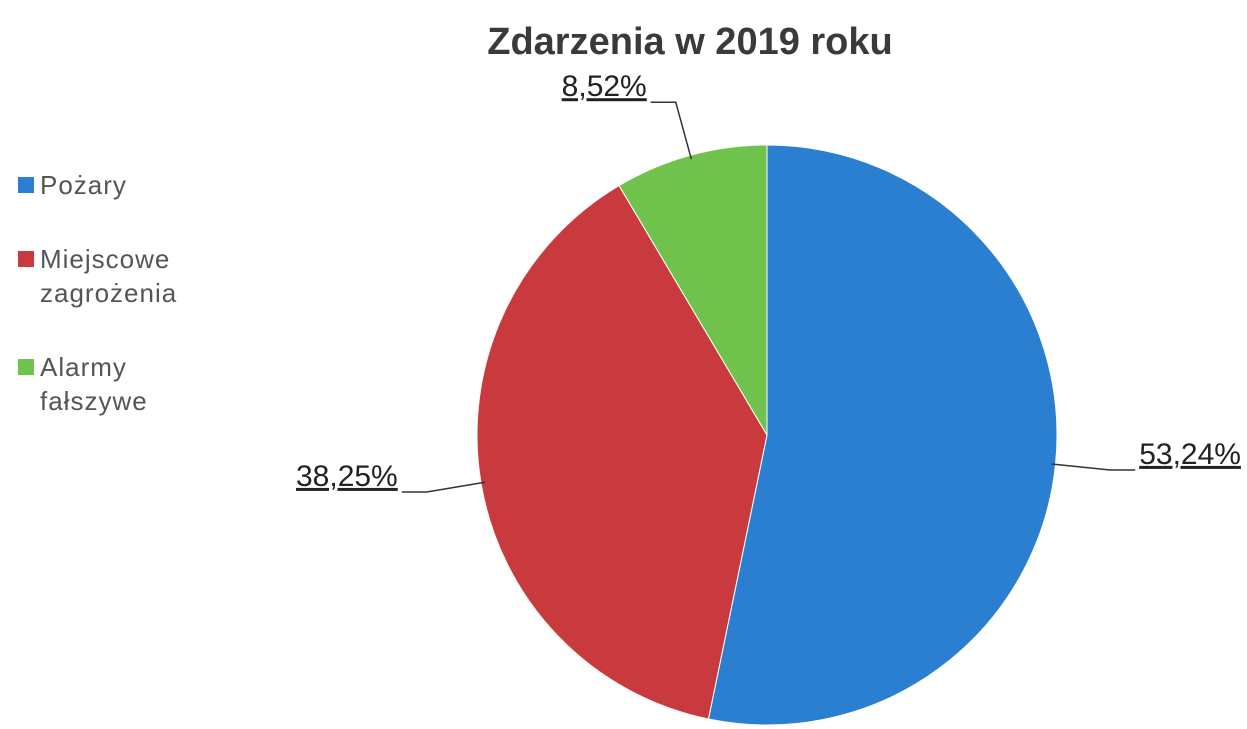 The height and width of the screenshot is (729, 1247). Describe the element at coordinates (83, 185) in the screenshot. I see `legend-label: Pożary` at that location.